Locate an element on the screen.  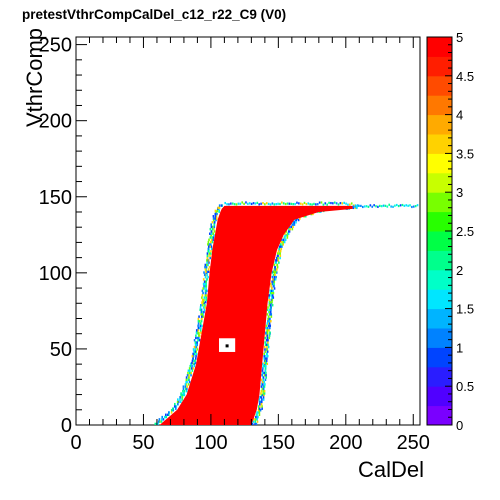
marker-point is located at coordinates (227, 346).